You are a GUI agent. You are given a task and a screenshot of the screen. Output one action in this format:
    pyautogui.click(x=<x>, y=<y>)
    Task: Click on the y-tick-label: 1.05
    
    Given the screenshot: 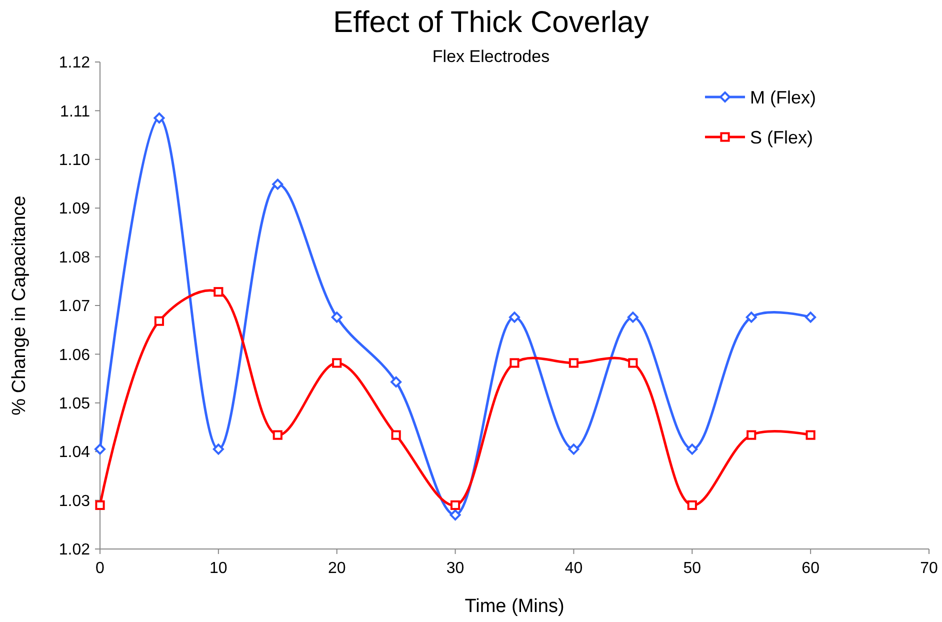 What is the action you would take?
    pyautogui.click(x=74, y=404)
    